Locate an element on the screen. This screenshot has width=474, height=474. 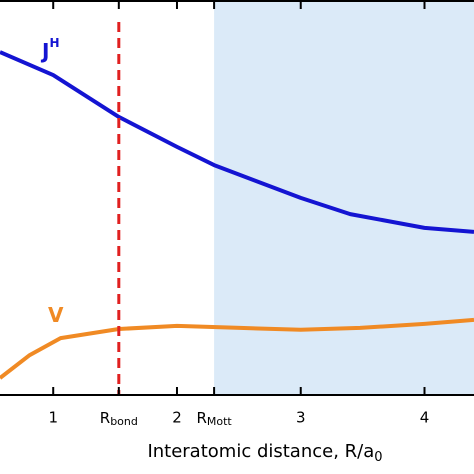
series-label-sup: H is located at coordinates (54, 43).